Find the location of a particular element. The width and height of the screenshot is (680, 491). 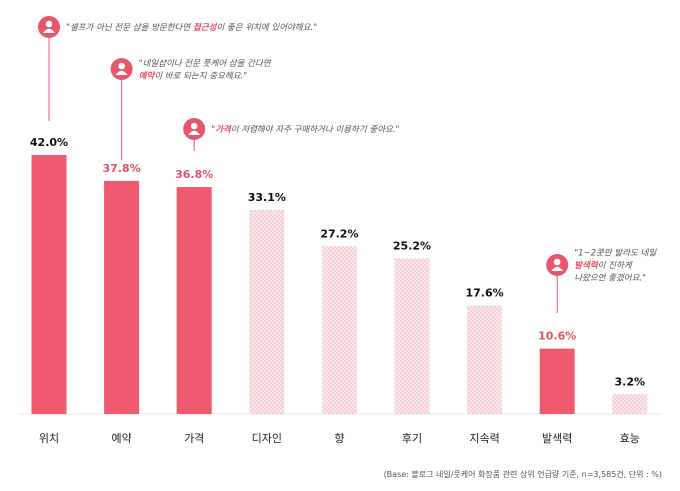

category-label-2: 예약 is located at coordinates (121, 438).